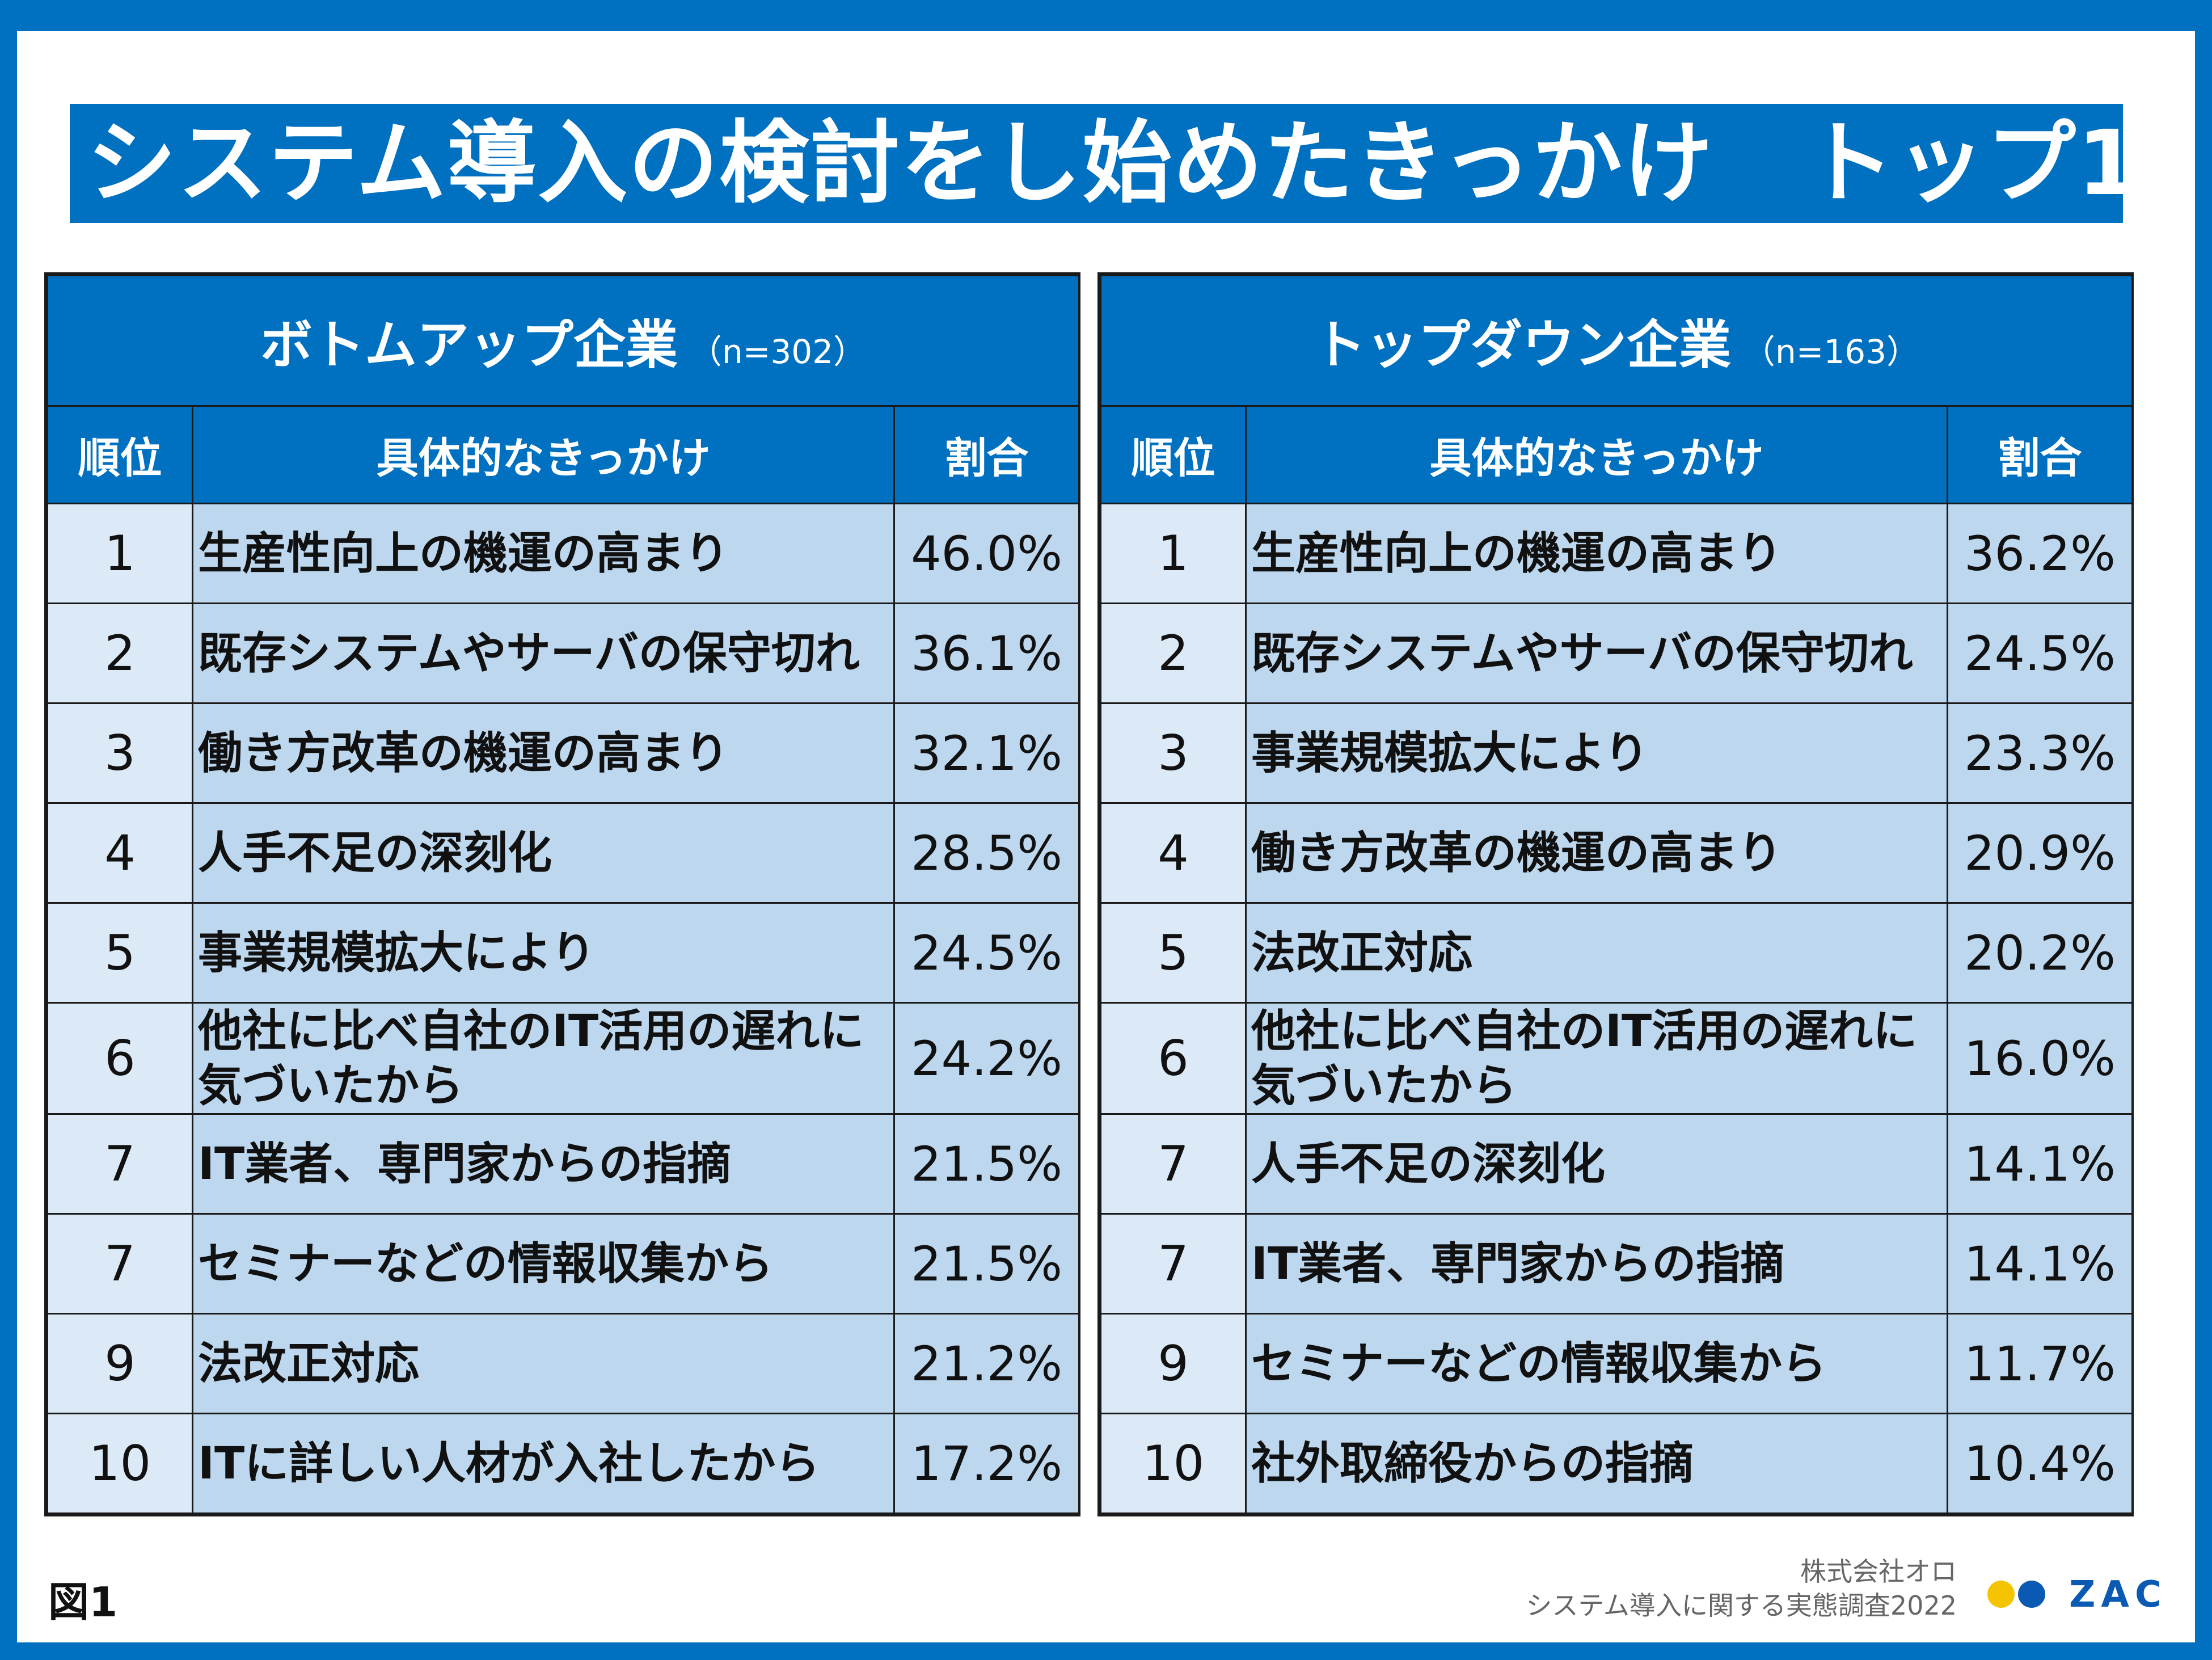  I want to click on share-cell: 11.7%, so click(2040, 1363).